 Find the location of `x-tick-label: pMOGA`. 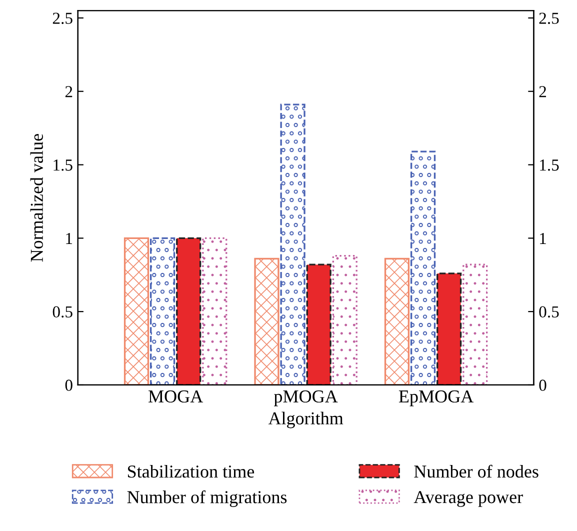

x-tick-label: pMOGA is located at coordinates (306, 398).